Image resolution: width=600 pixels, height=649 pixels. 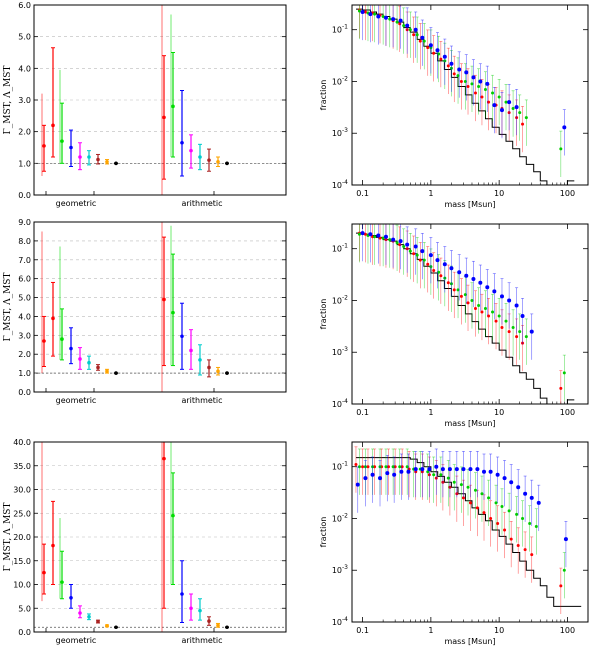 I want to click on y-tick-label: 6.0, so click(x=24, y=279).